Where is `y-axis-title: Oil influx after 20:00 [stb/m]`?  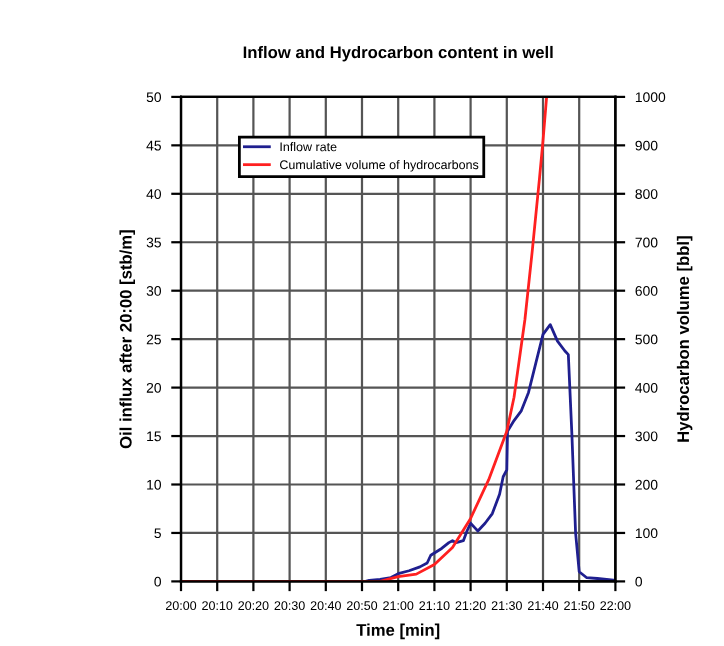
y-axis-title: Oil influx after 20:00 [stb/m] is located at coordinates (127, 339).